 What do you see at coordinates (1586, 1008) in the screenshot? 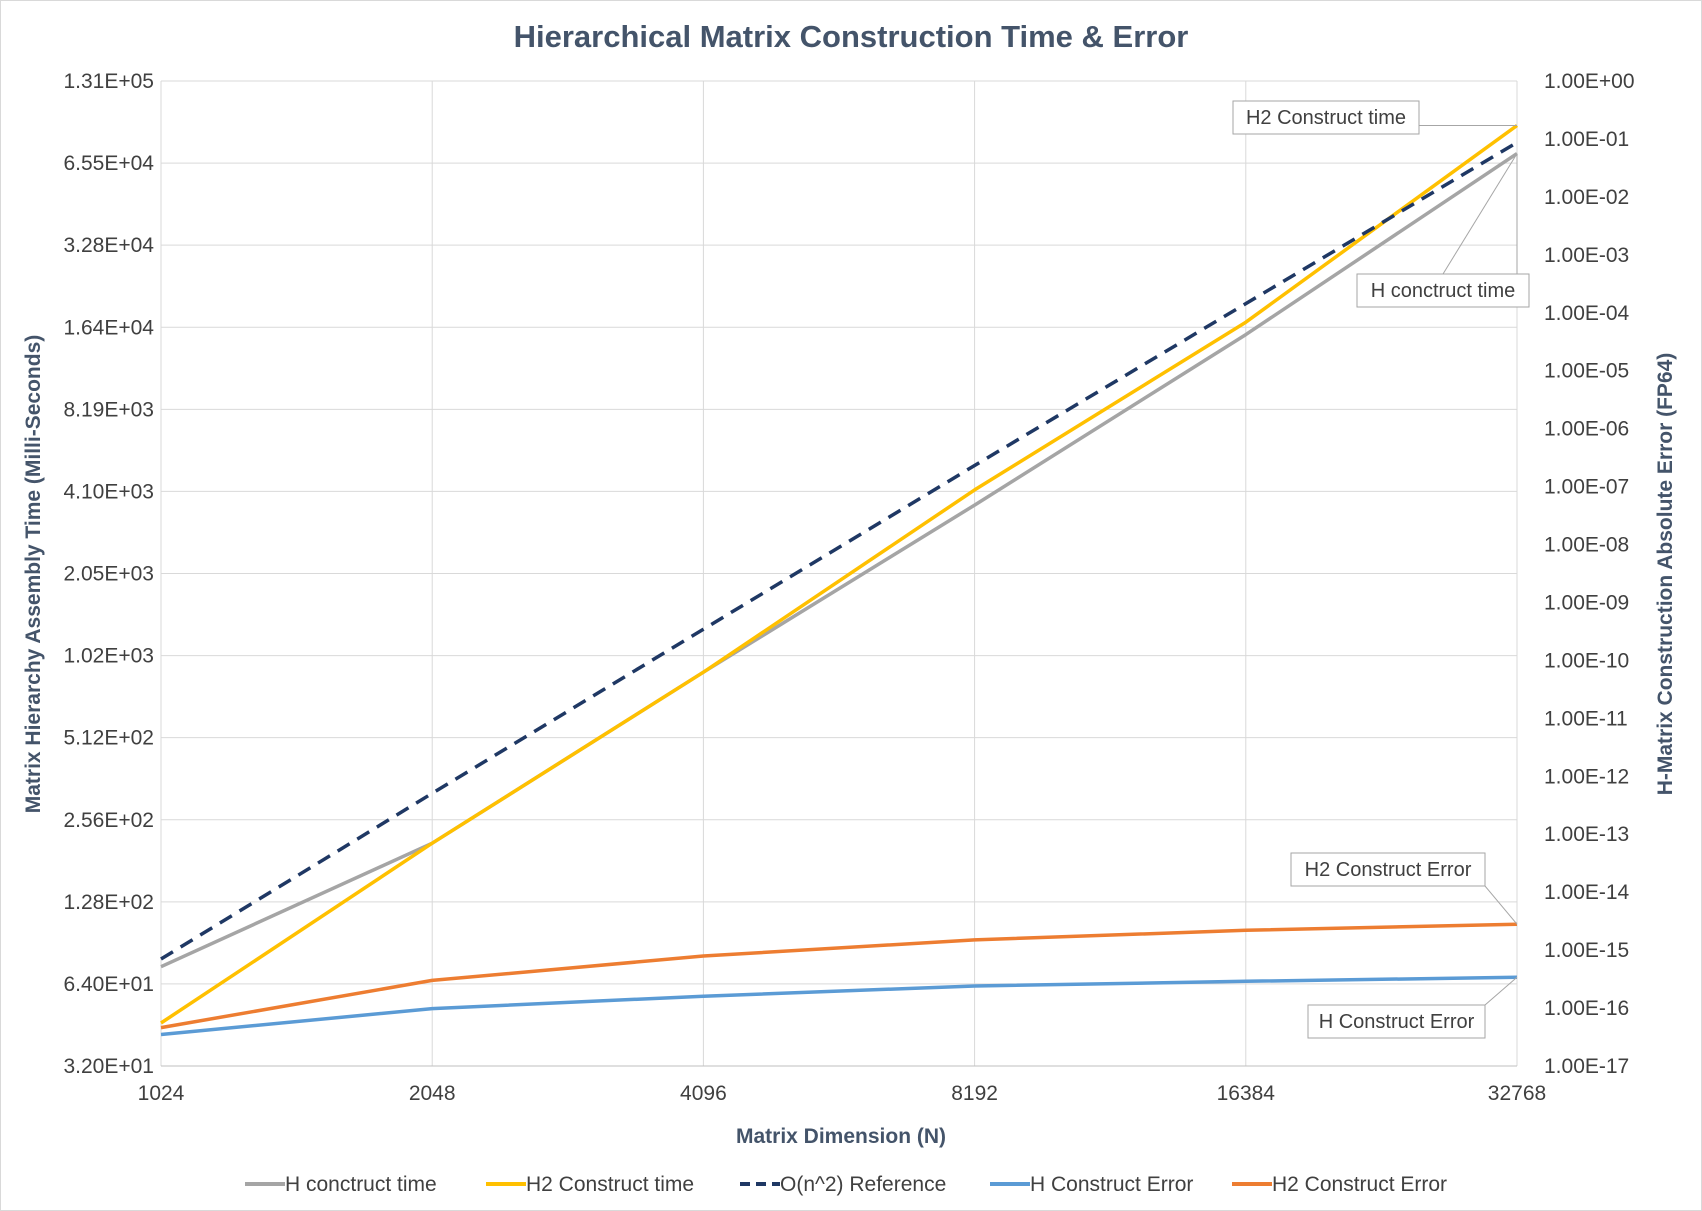
I see `y2-tick-label: 1.00E-16` at bounding box center [1586, 1008].